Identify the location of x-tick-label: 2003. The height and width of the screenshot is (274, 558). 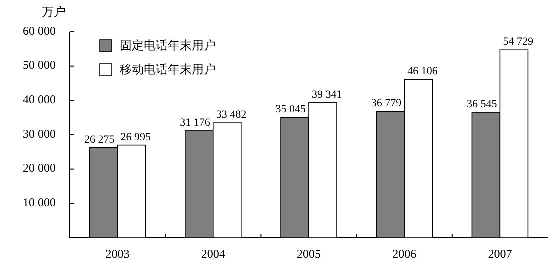
(118, 254).